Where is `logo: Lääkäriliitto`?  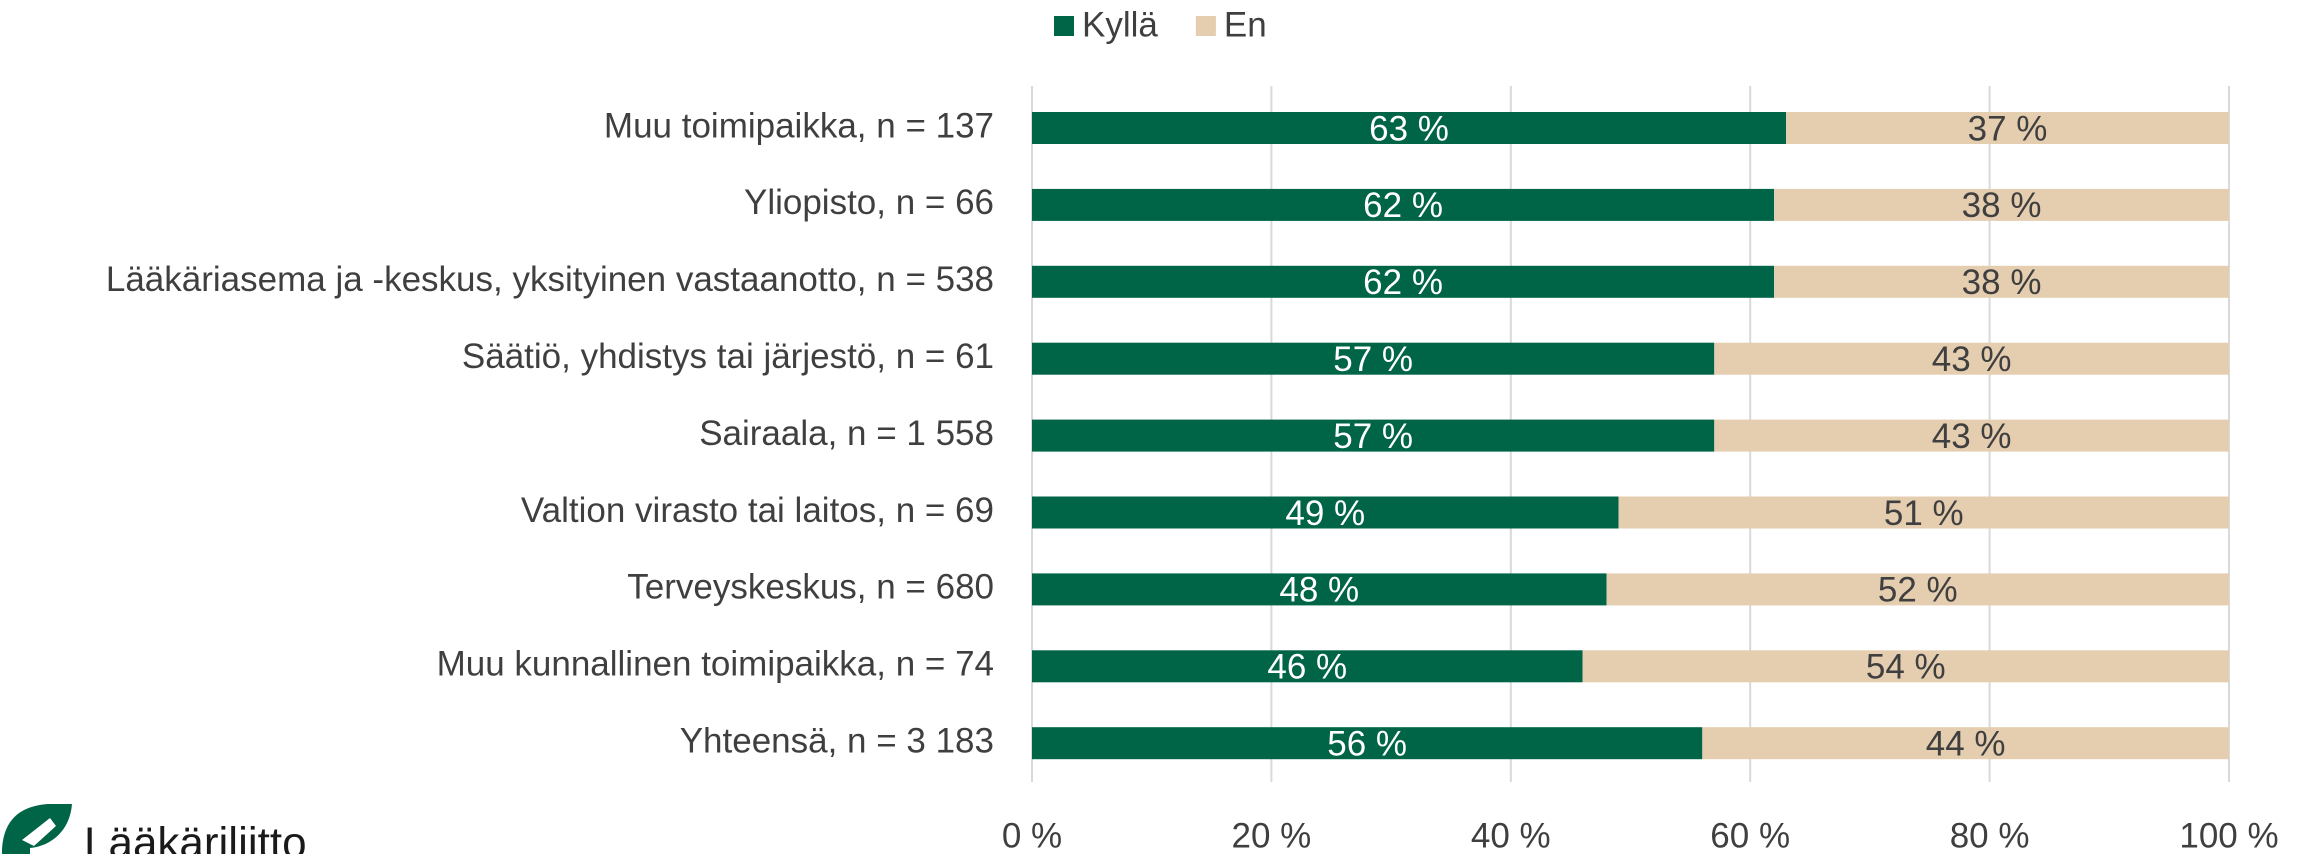
logo: Lääkäriliitto is located at coordinates (154, 831).